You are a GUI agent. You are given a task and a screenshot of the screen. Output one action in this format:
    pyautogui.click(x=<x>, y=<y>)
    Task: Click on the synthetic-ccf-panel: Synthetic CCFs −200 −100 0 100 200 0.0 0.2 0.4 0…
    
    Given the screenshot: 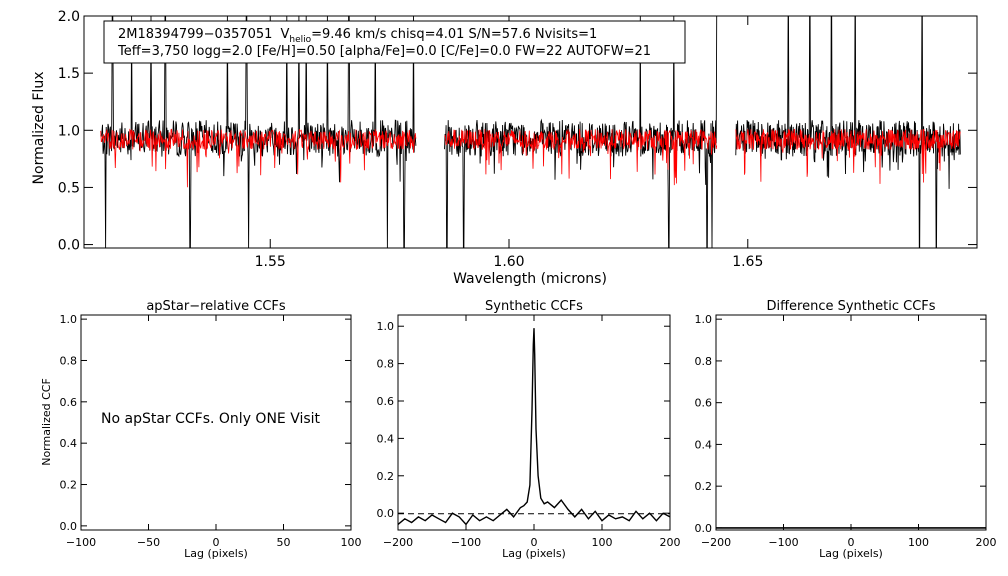 What is the action you would take?
    pyautogui.click(x=529, y=429)
    